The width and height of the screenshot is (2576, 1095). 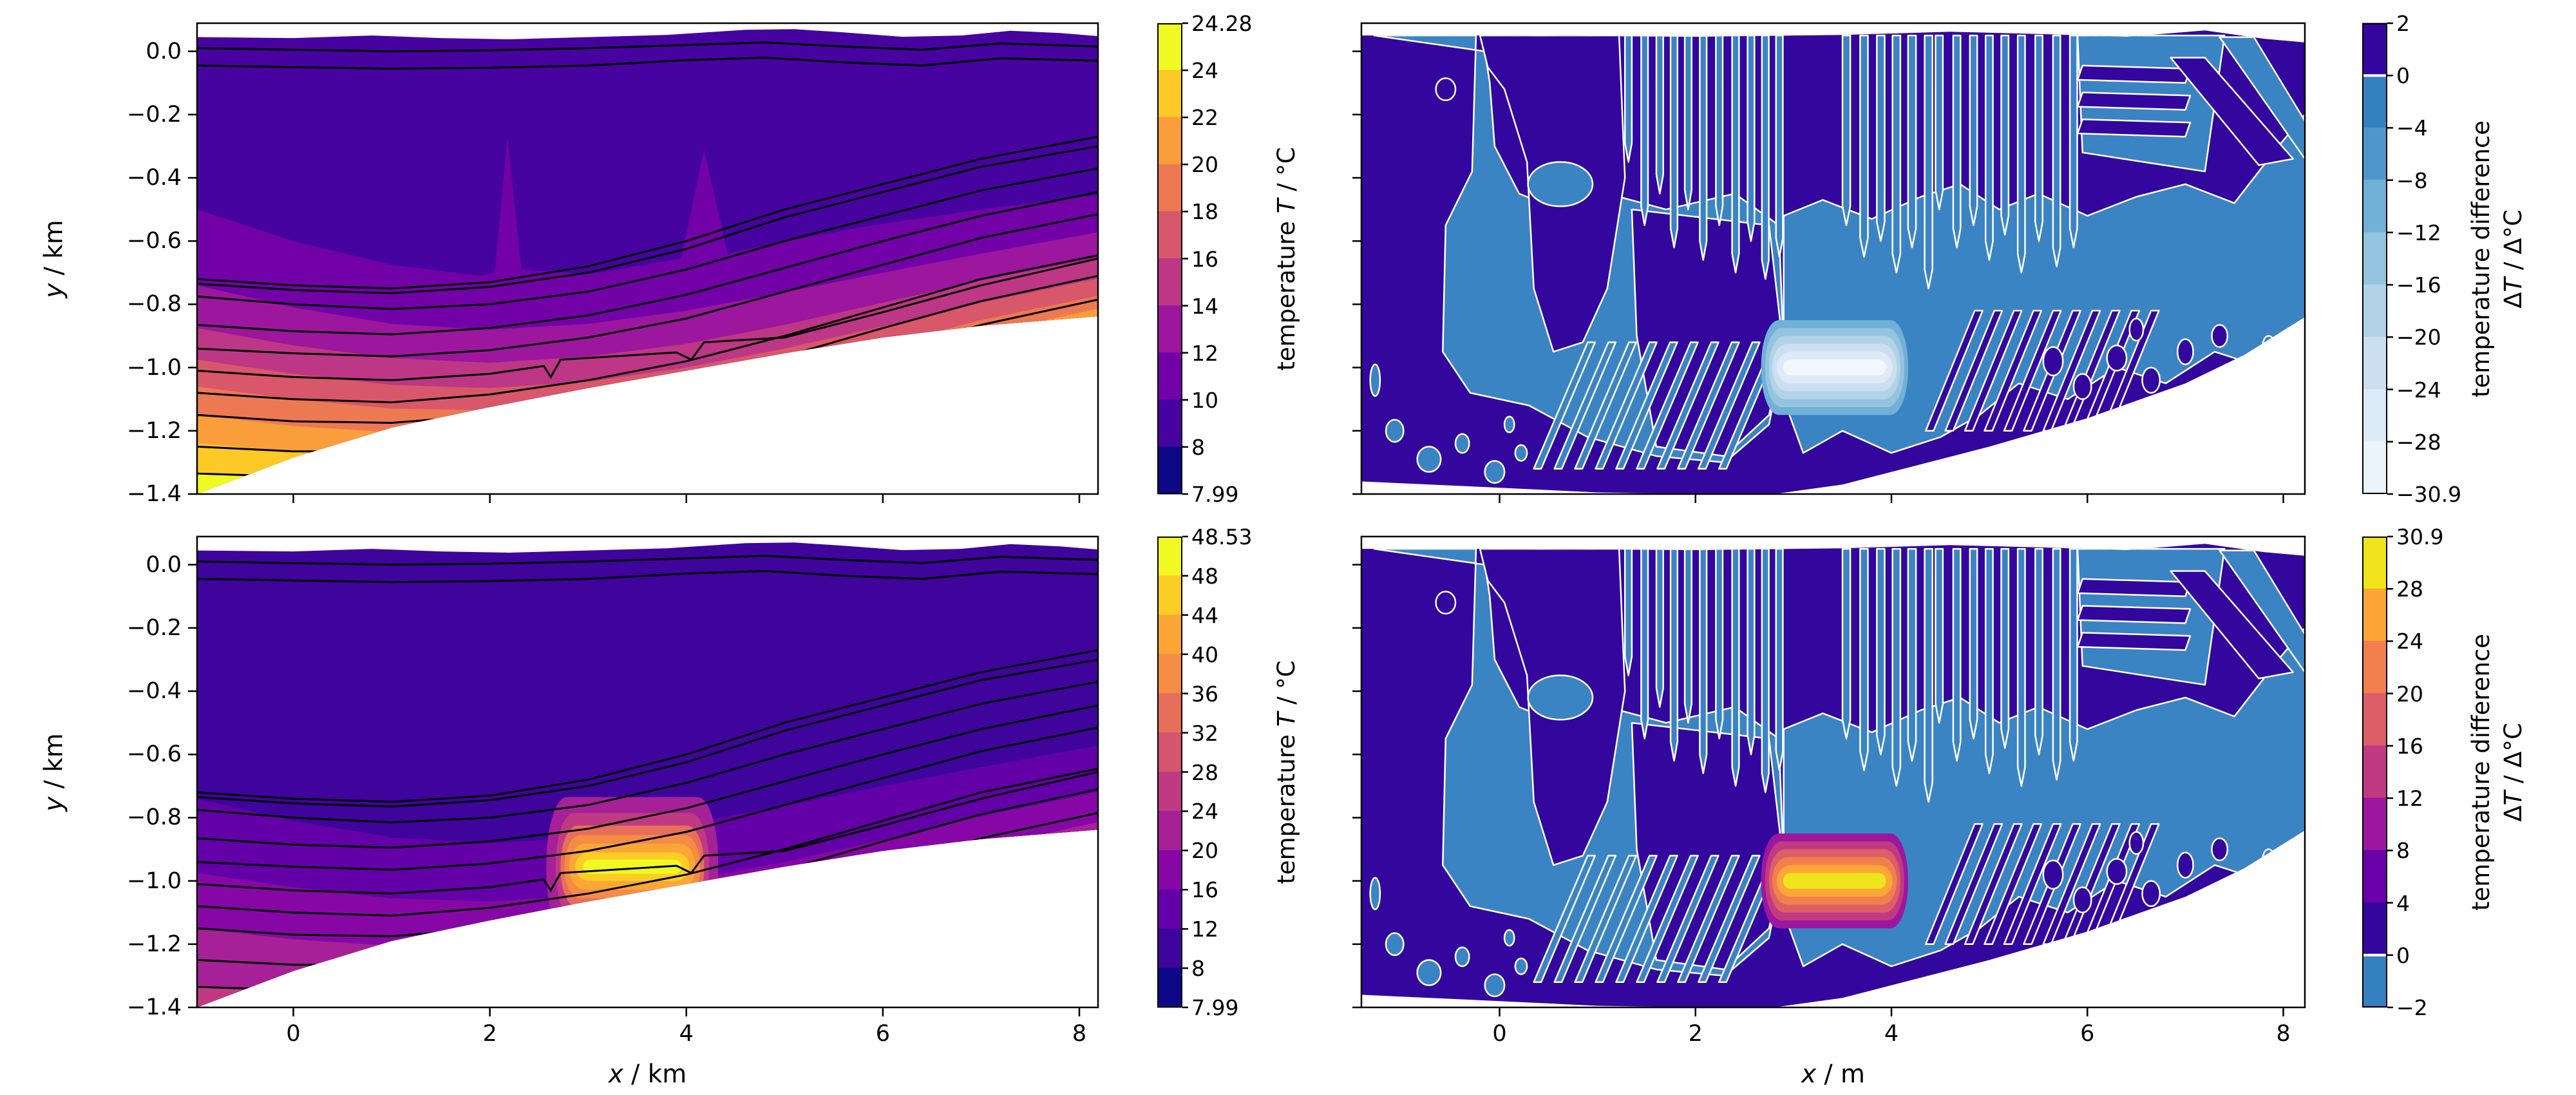 I want to click on colorbar-tick-label: 7.99, so click(x=1215, y=1008).